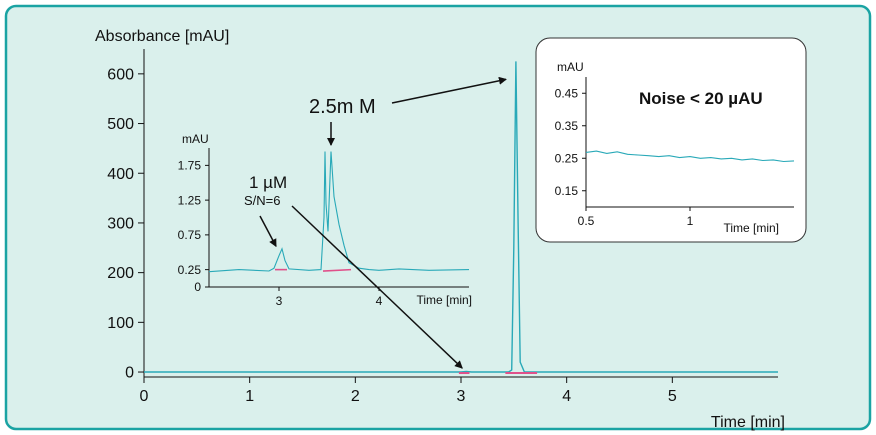  What do you see at coordinates (190, 235) in the screenshot?
I see `y-tick-label: 0.75` at bounding box center [190, 235].